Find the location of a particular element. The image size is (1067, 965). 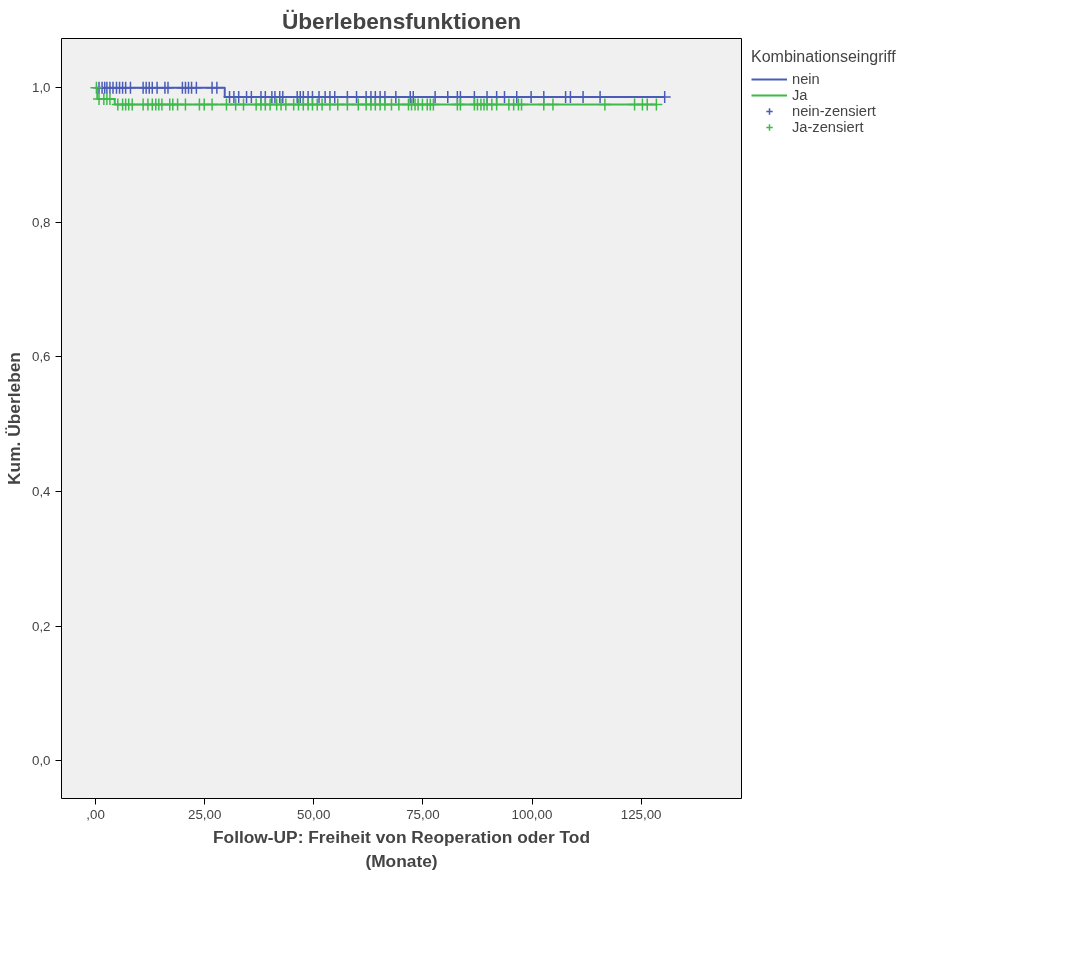

x-tick-label: 25,00 is located at coordinates (204, 814).